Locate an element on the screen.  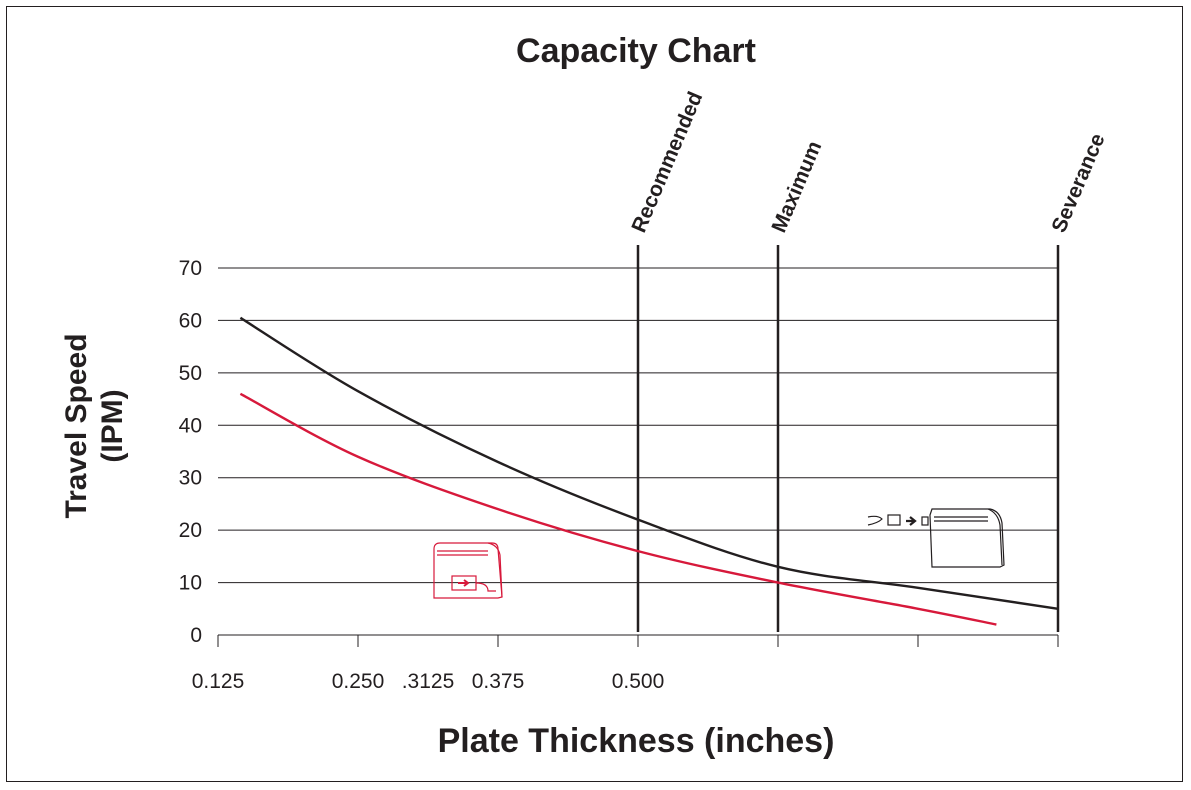
y-tick-label: 40 is located at coordinates (190, 425).